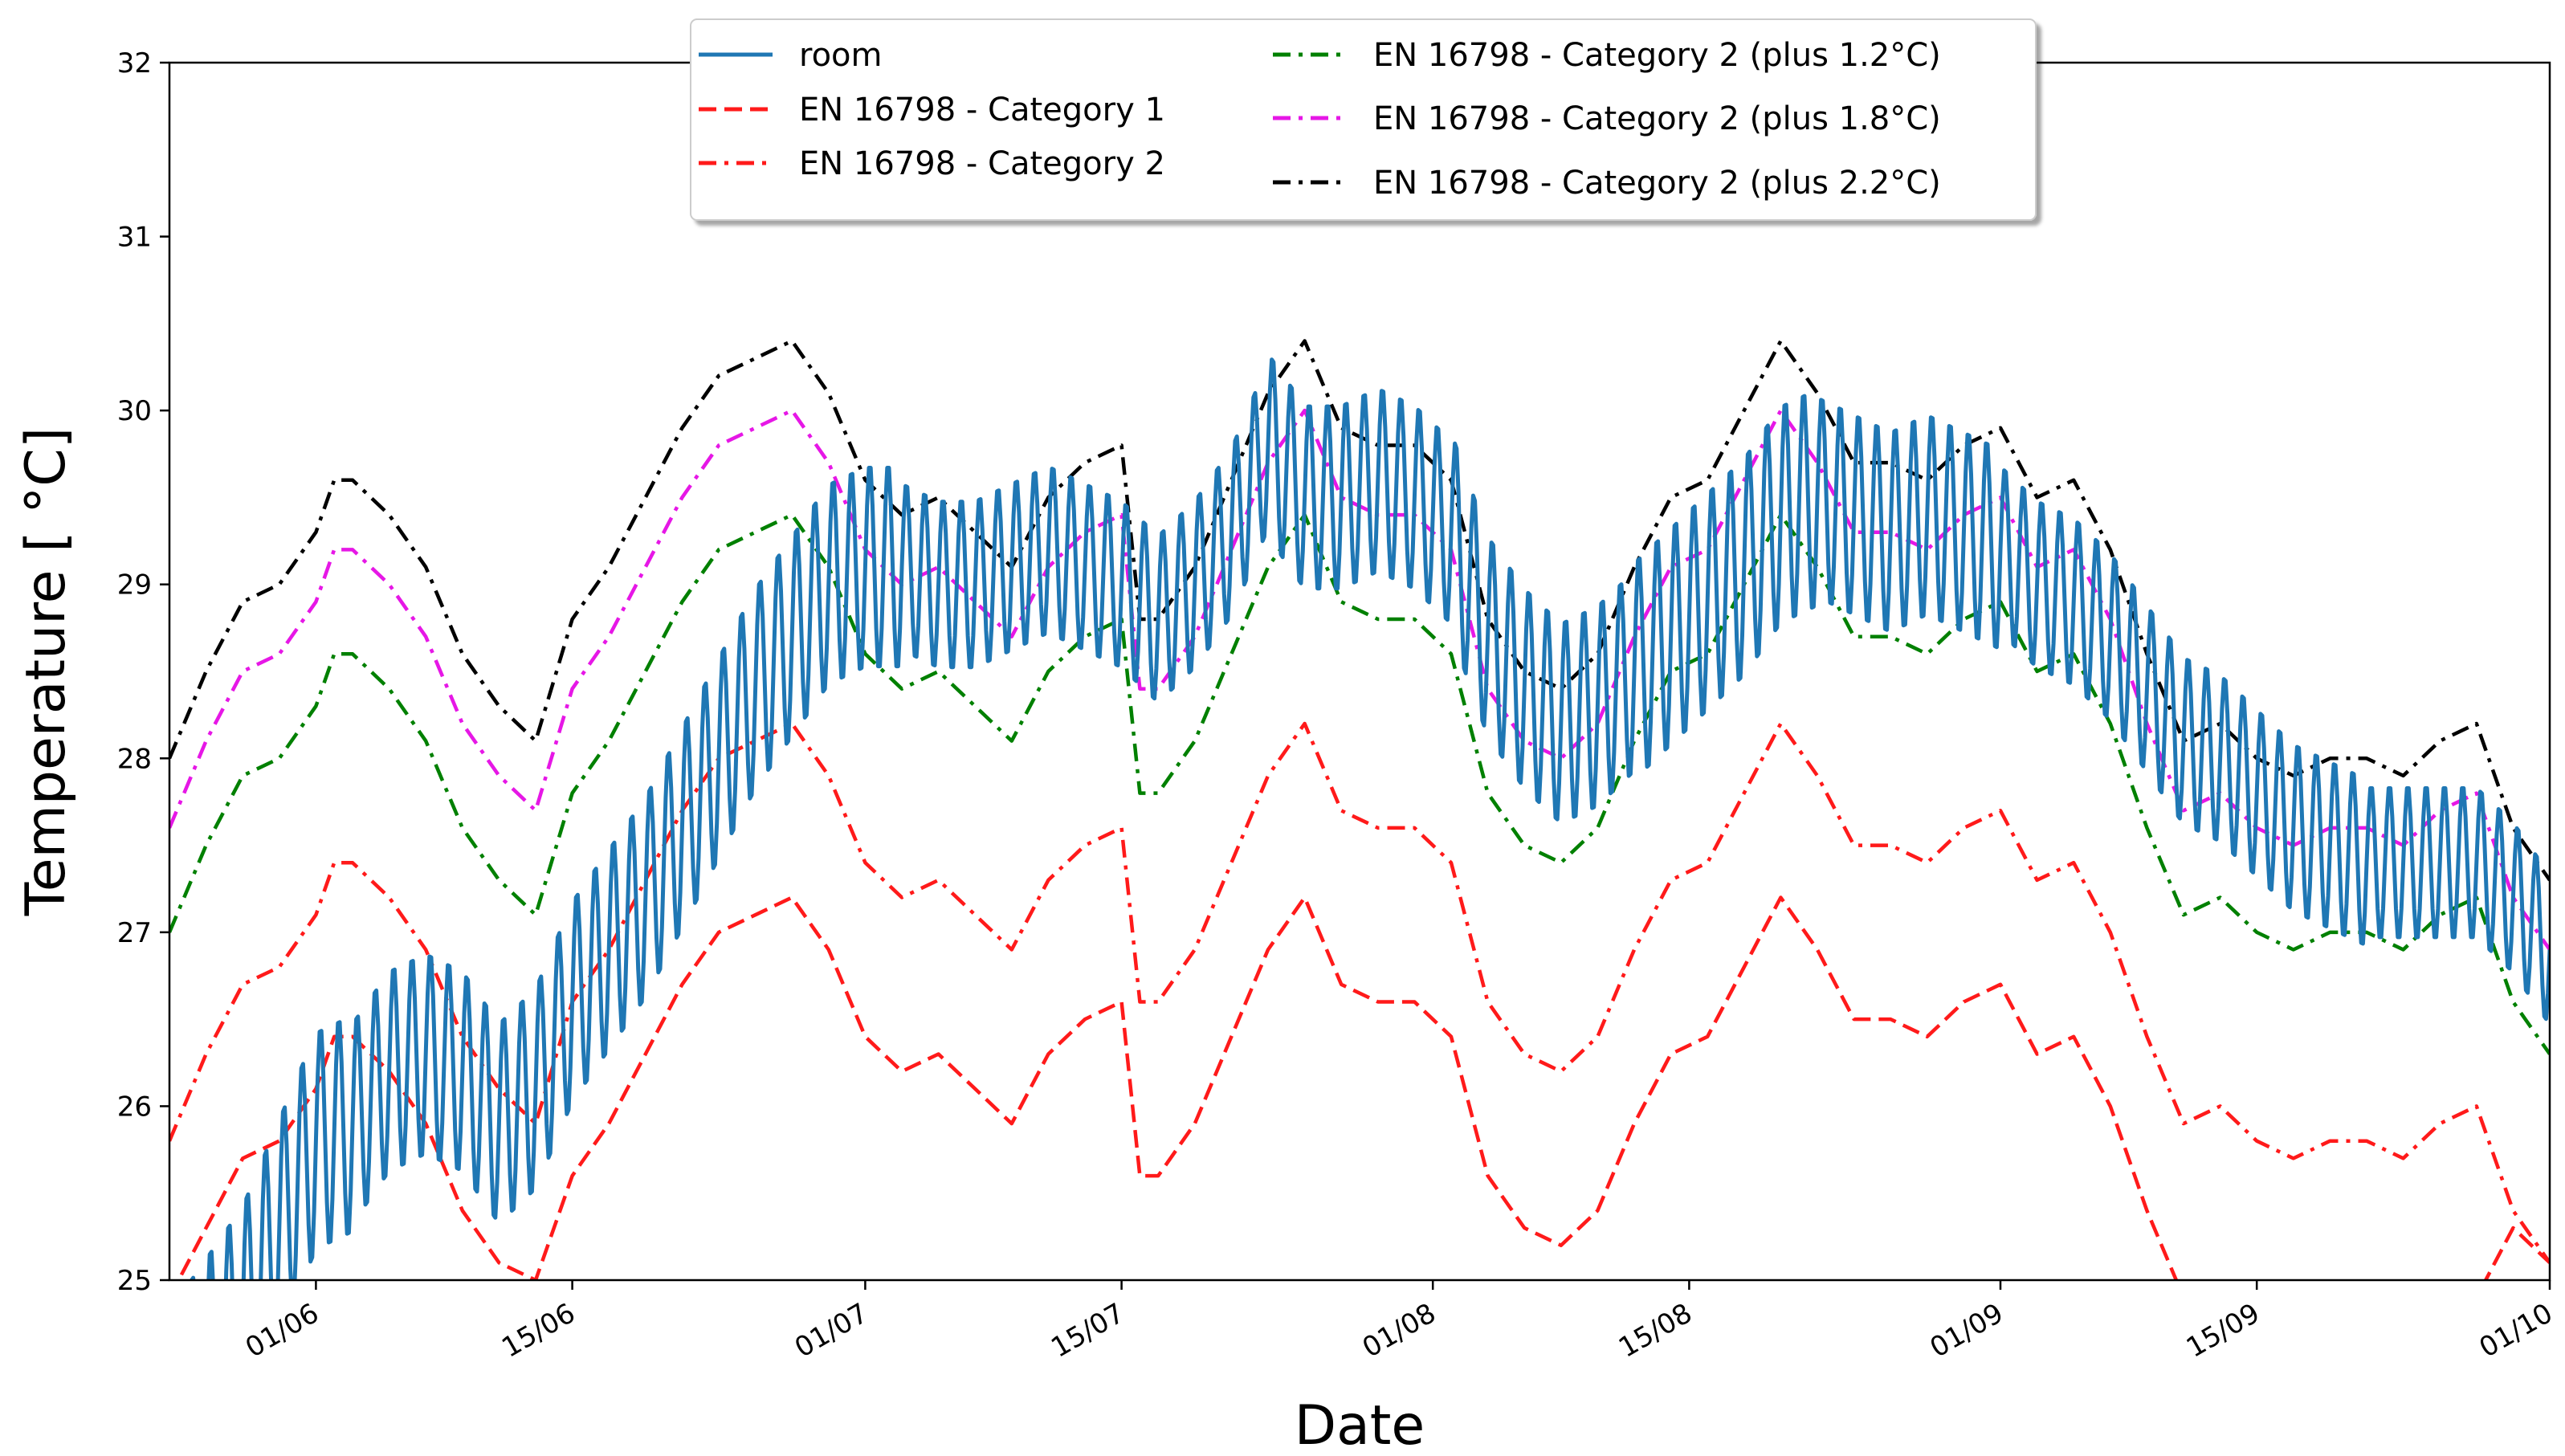  What do you see at coordinates (46, 672) in the screenshot?
I see `y-axis-title: Temperature [ °C]` at bounding box center [46, 672].